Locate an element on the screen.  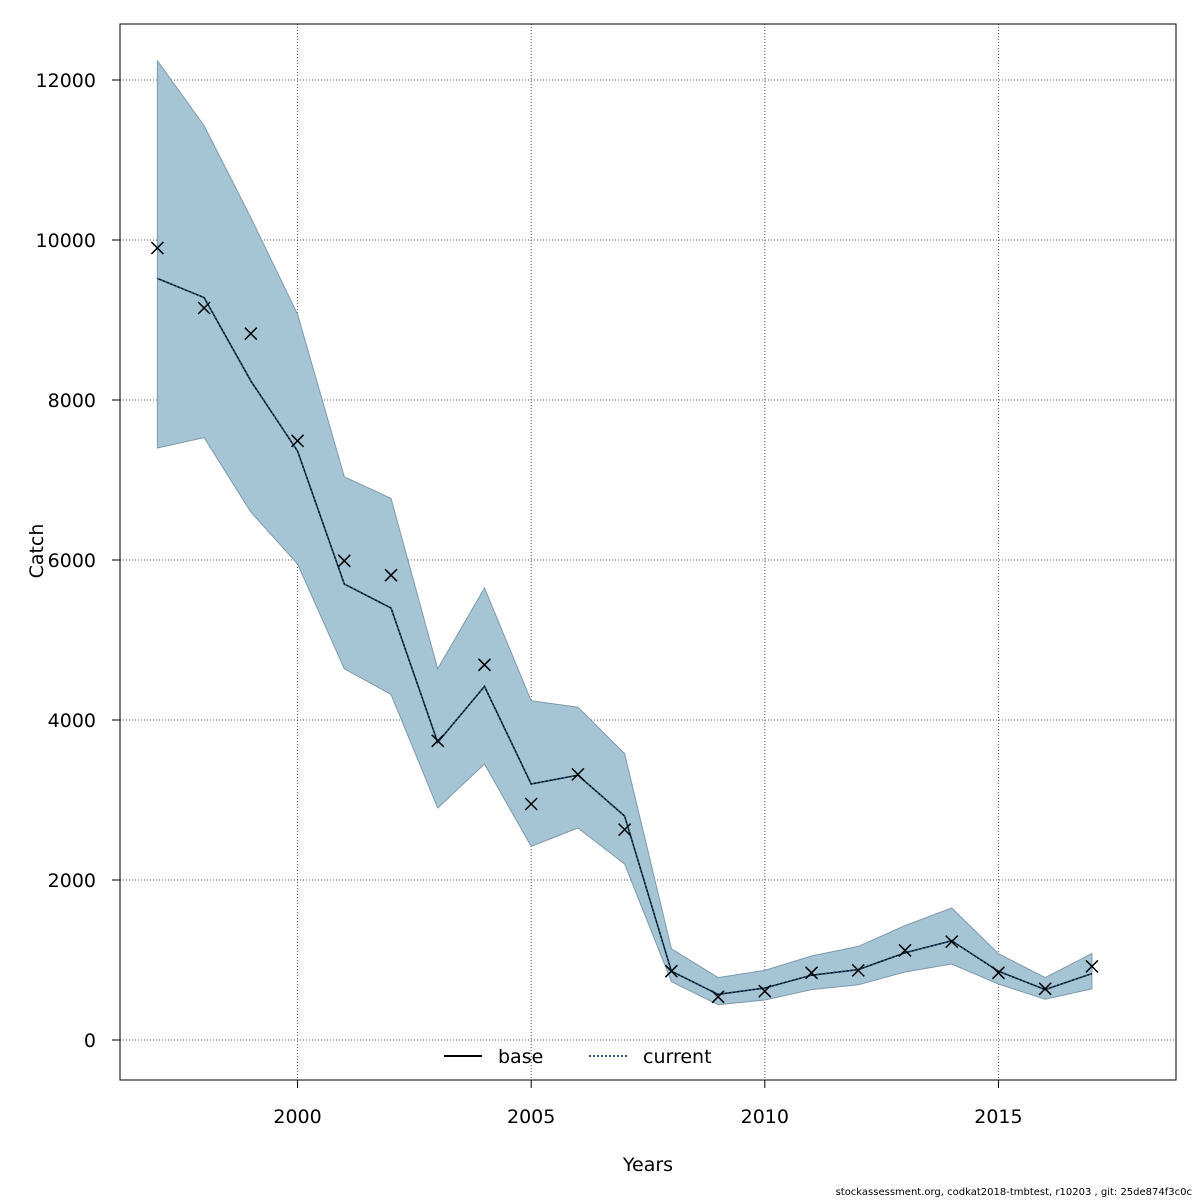
y-tick-label: 10000 is located at coordinates (66, 241).